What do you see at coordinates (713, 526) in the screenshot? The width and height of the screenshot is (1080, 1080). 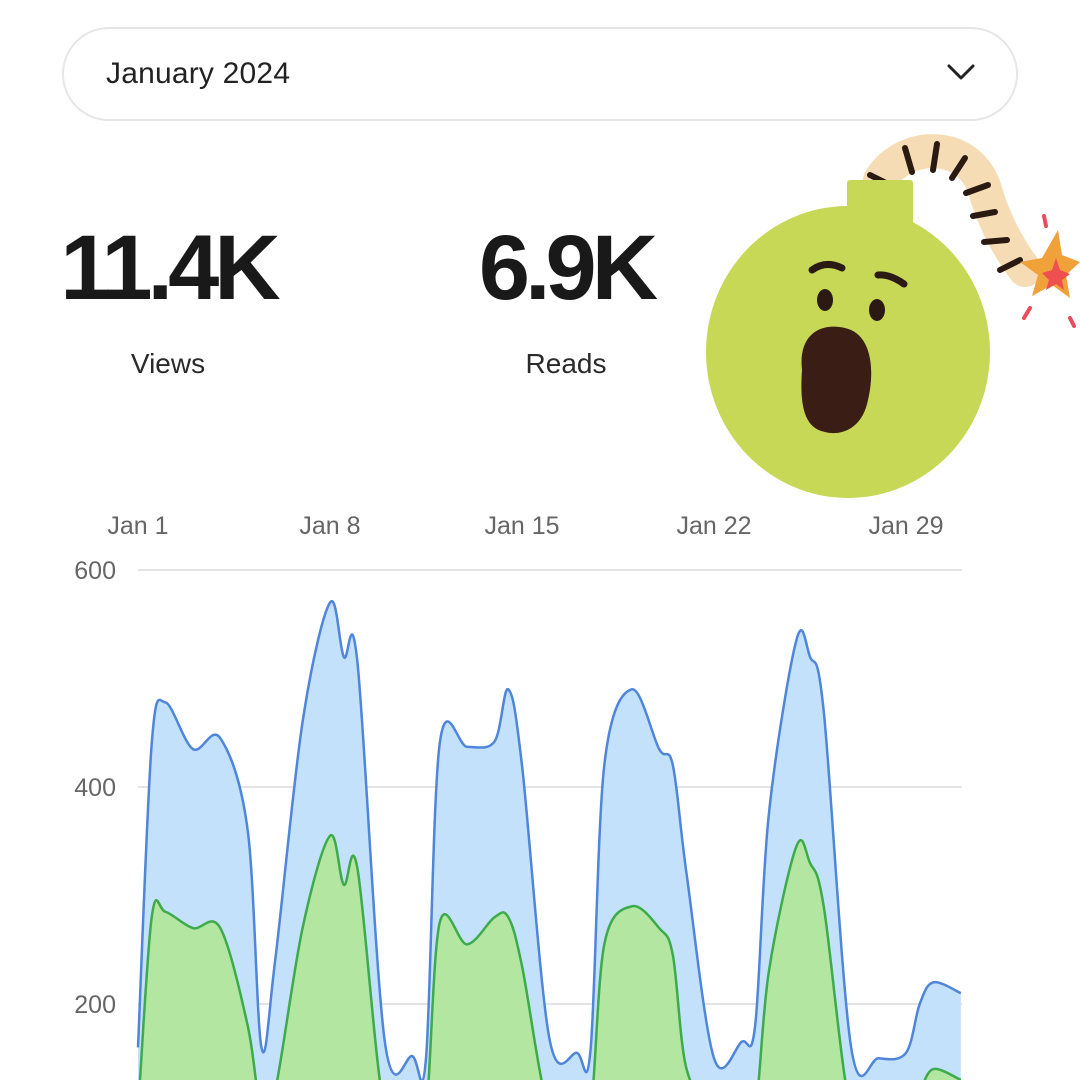 I see `x-tick-label: Jan 22` at bounding box center [713, 526].